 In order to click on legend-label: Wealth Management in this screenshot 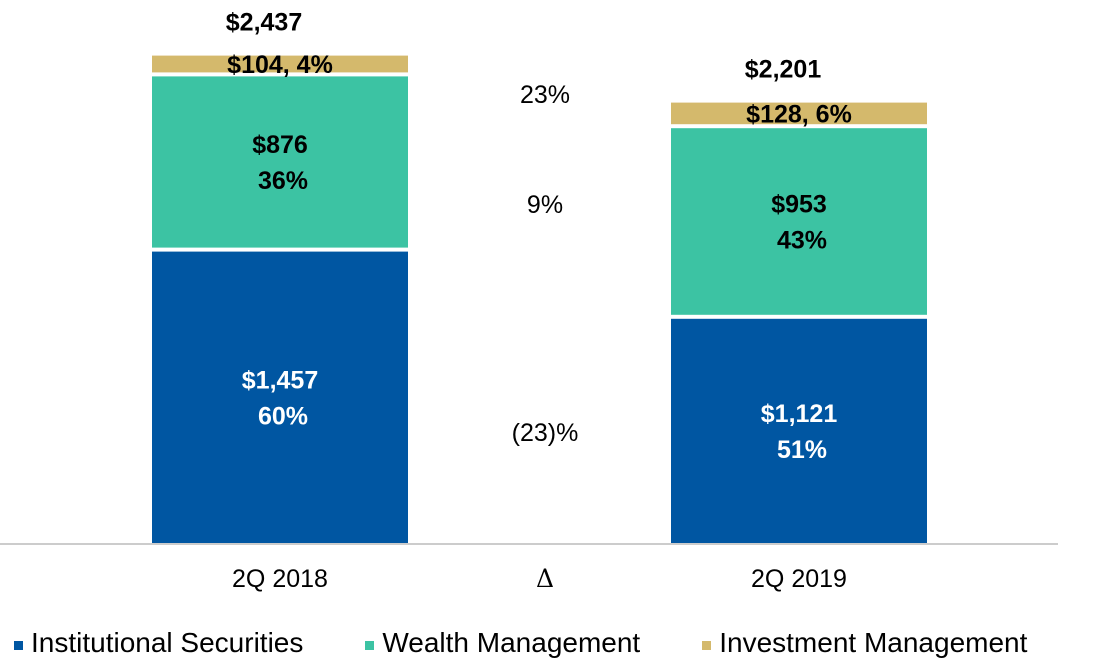, I will do `click(511, 642)`.